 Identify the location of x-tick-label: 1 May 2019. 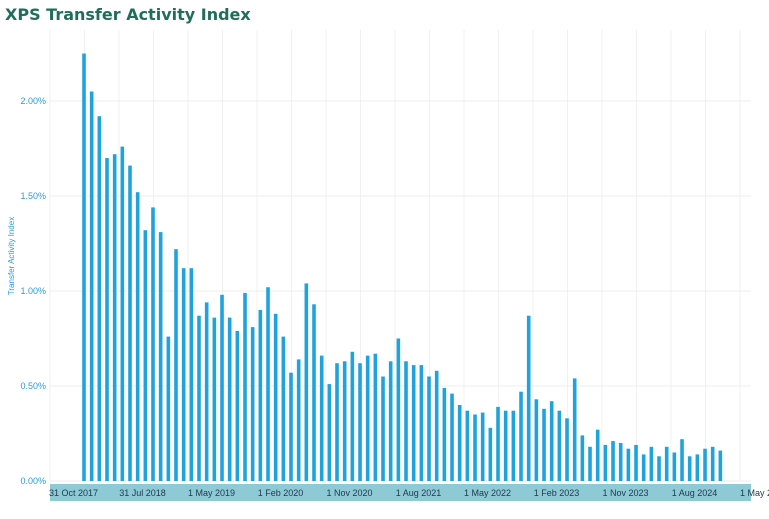
(211, 493).